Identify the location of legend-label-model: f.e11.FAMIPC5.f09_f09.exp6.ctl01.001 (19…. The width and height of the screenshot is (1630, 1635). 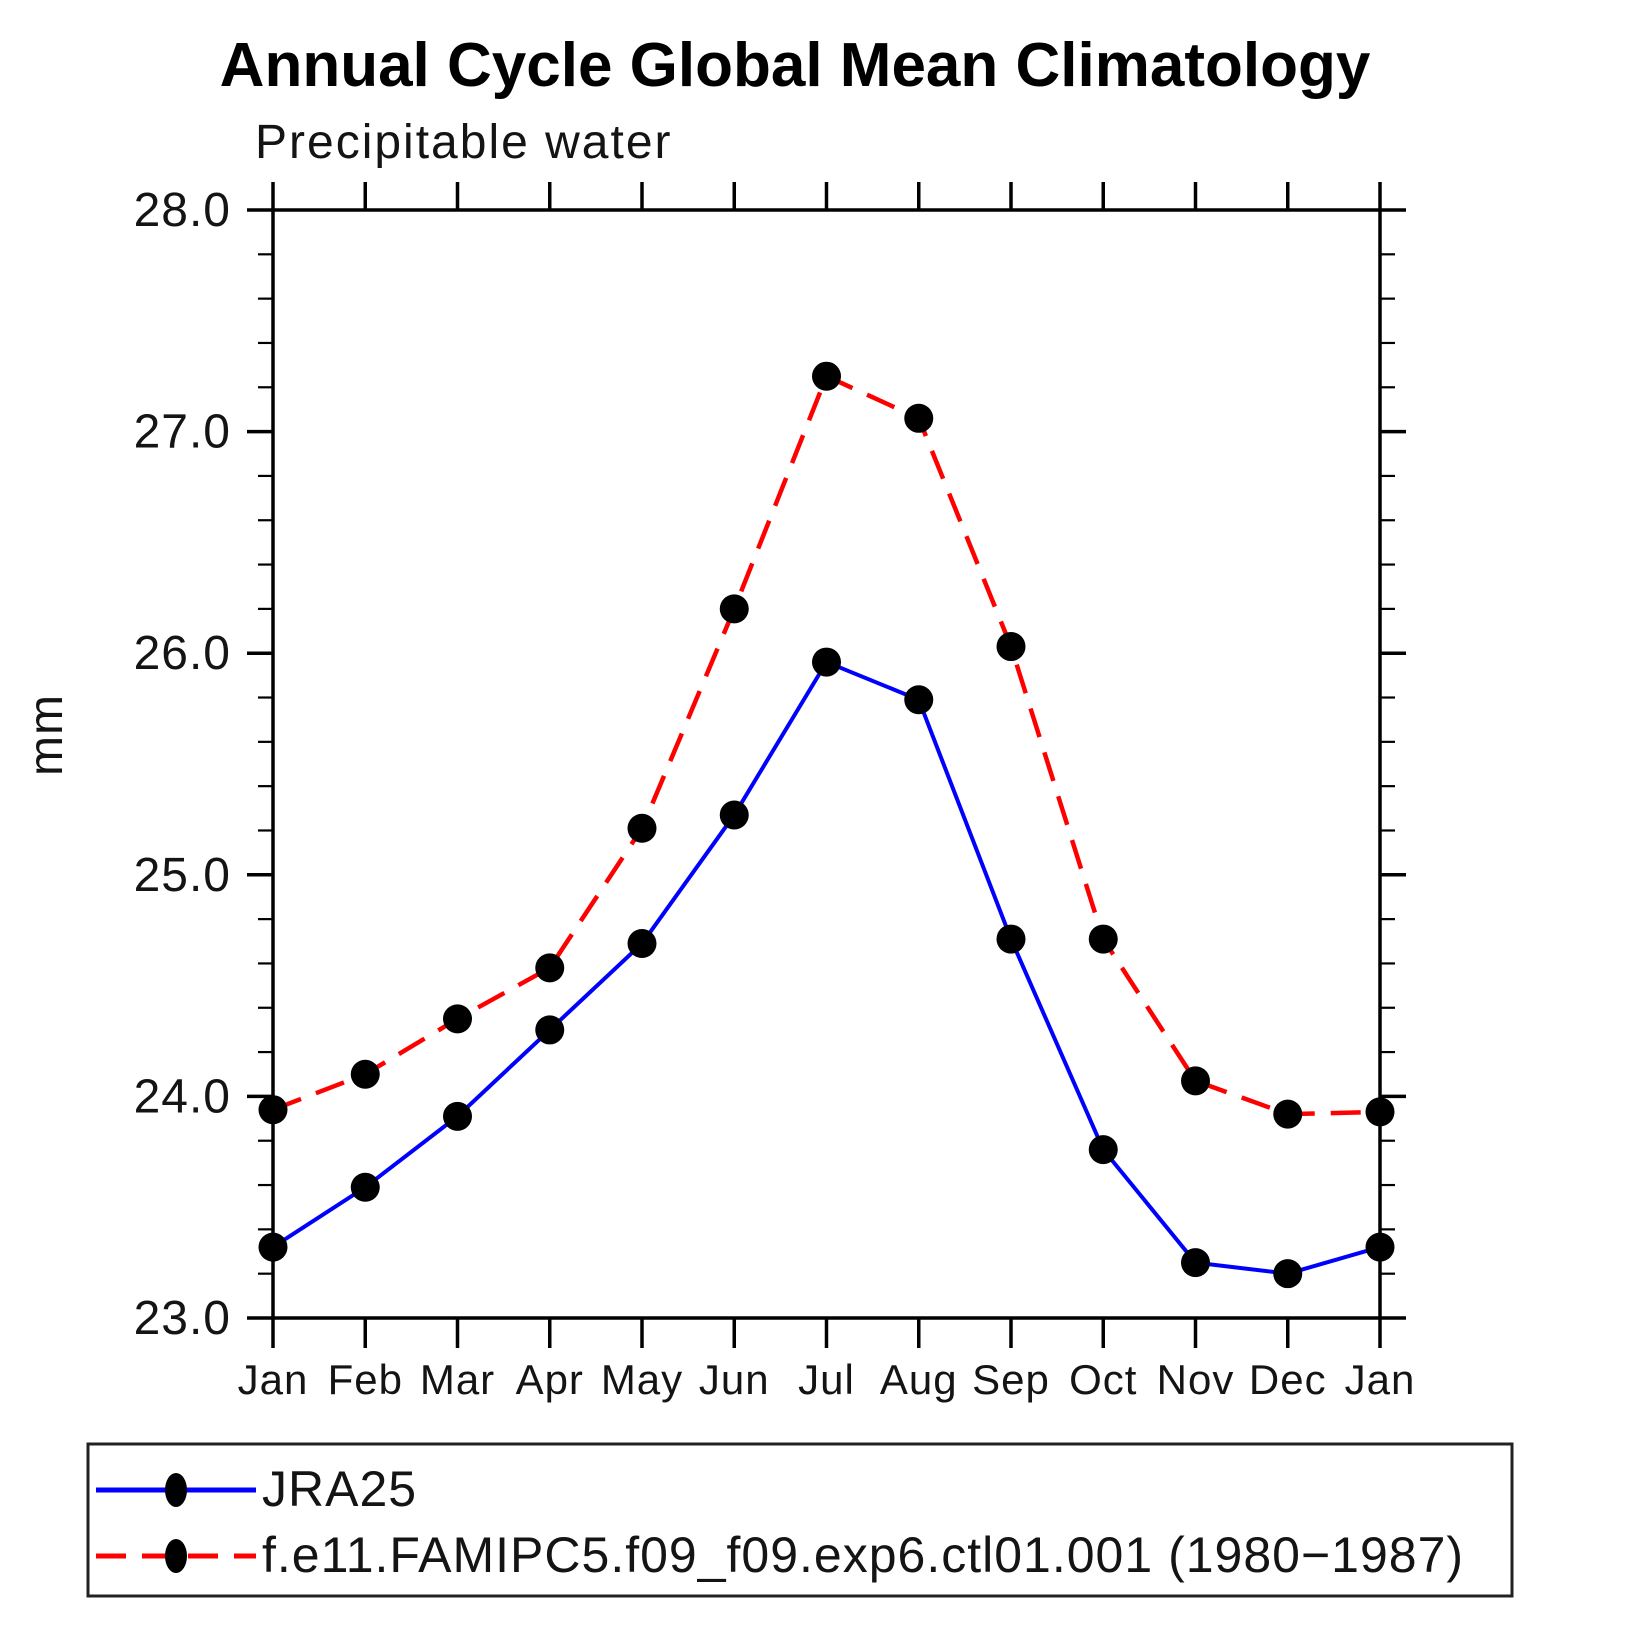
(863, 1555).